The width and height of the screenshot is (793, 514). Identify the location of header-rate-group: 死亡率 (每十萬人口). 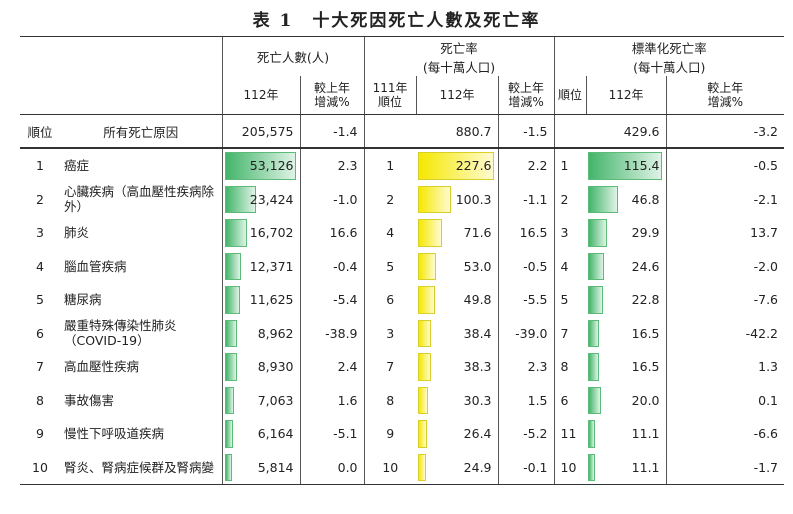
(459, 56).